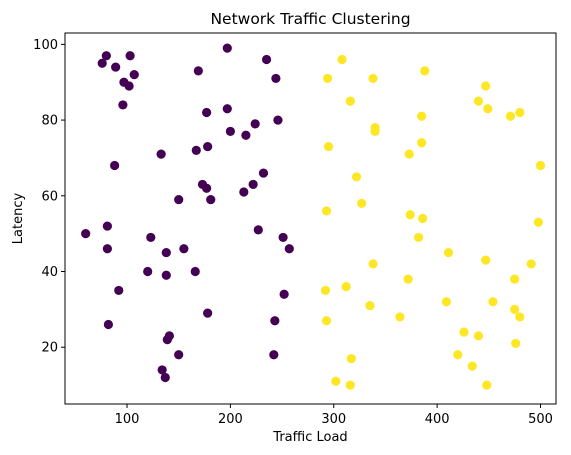 This screenshot has height=455, width=571. I want to click on x-axis: 100 200 300 400 500, so click(334, 415).